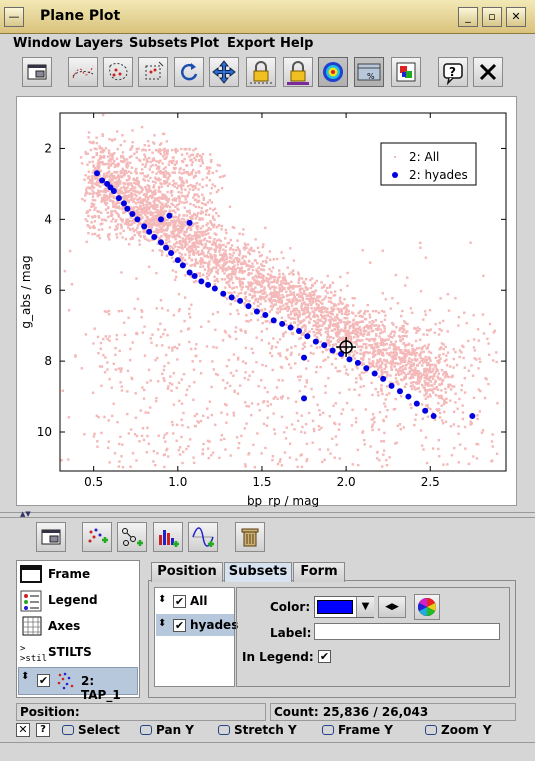 This screenshot has height=761, width=535. What do you see at coordinates (250, 537) in the screenshot?
I see `delete-icon` at bounding box center [250, 537].